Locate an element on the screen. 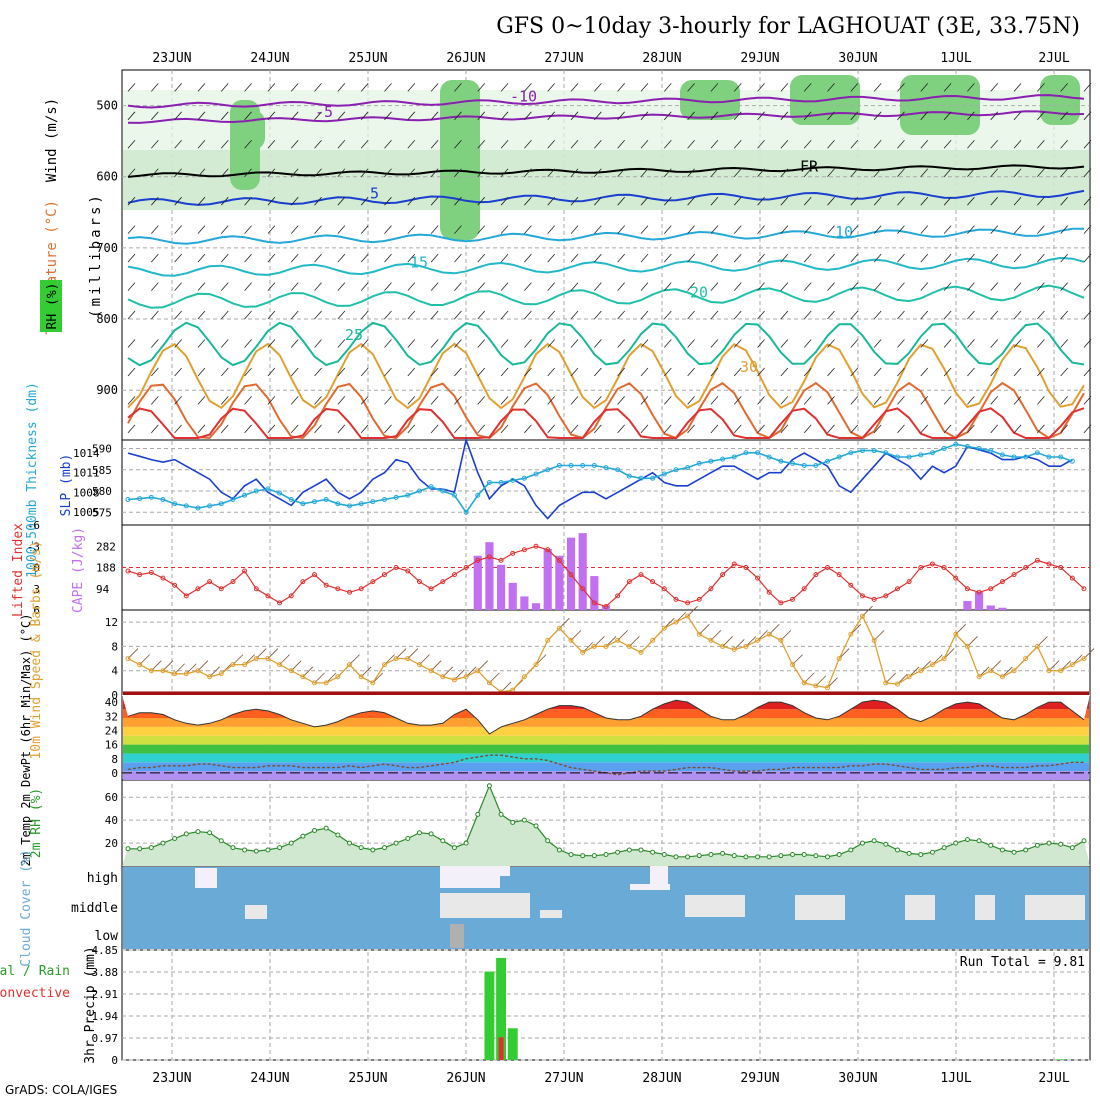 The height and width of the screenshot is (1100, 1100). date-tick-bottom: 27JUN is located at coordinates (563, 1078).